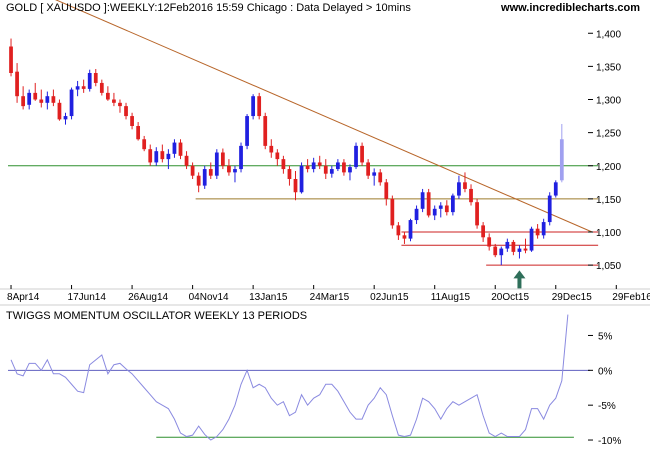 The width and height of the screenshot is (650, 455). Describe the element at coordinates (608, 34) in the screenshot. I see `y-tick-label: 1,400` at that location.